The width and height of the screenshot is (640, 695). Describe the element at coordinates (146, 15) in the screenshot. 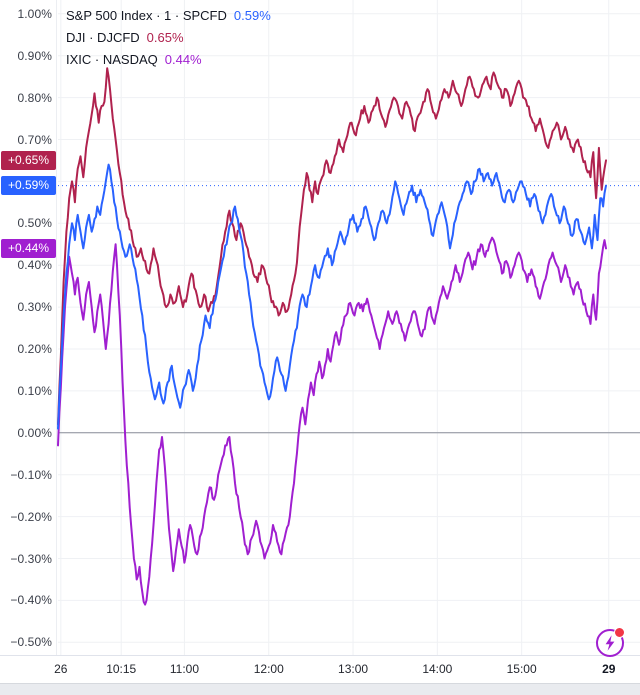

I see `legend-symbol-label: S&P 500 Index · 1 · SPCFD` at that location.